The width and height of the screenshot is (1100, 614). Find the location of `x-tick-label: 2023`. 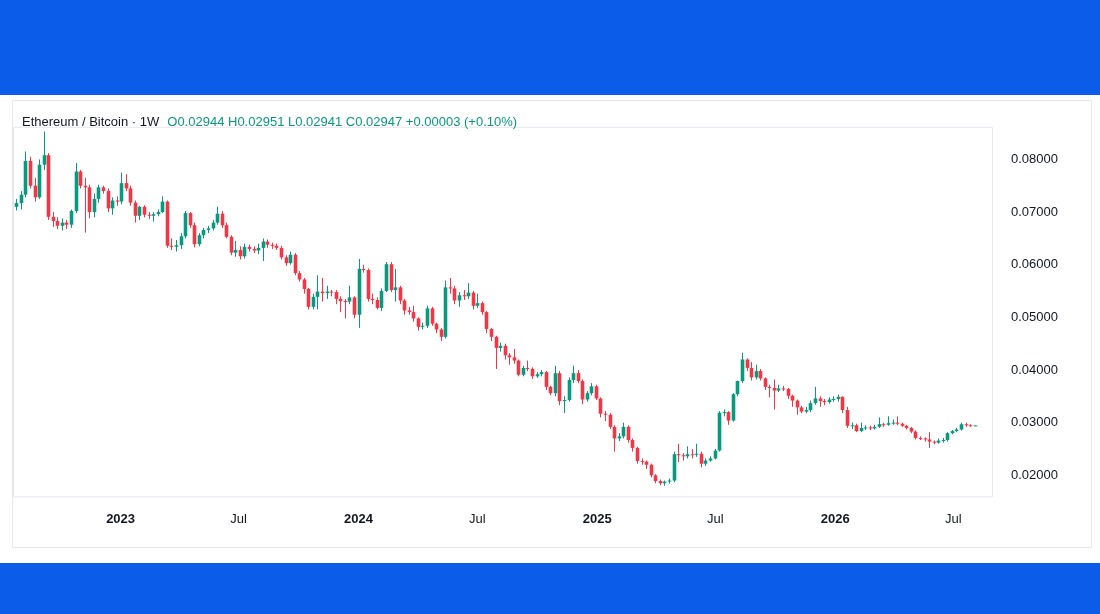

x-tick-label: 2023 is located at coordinates (121, 518).